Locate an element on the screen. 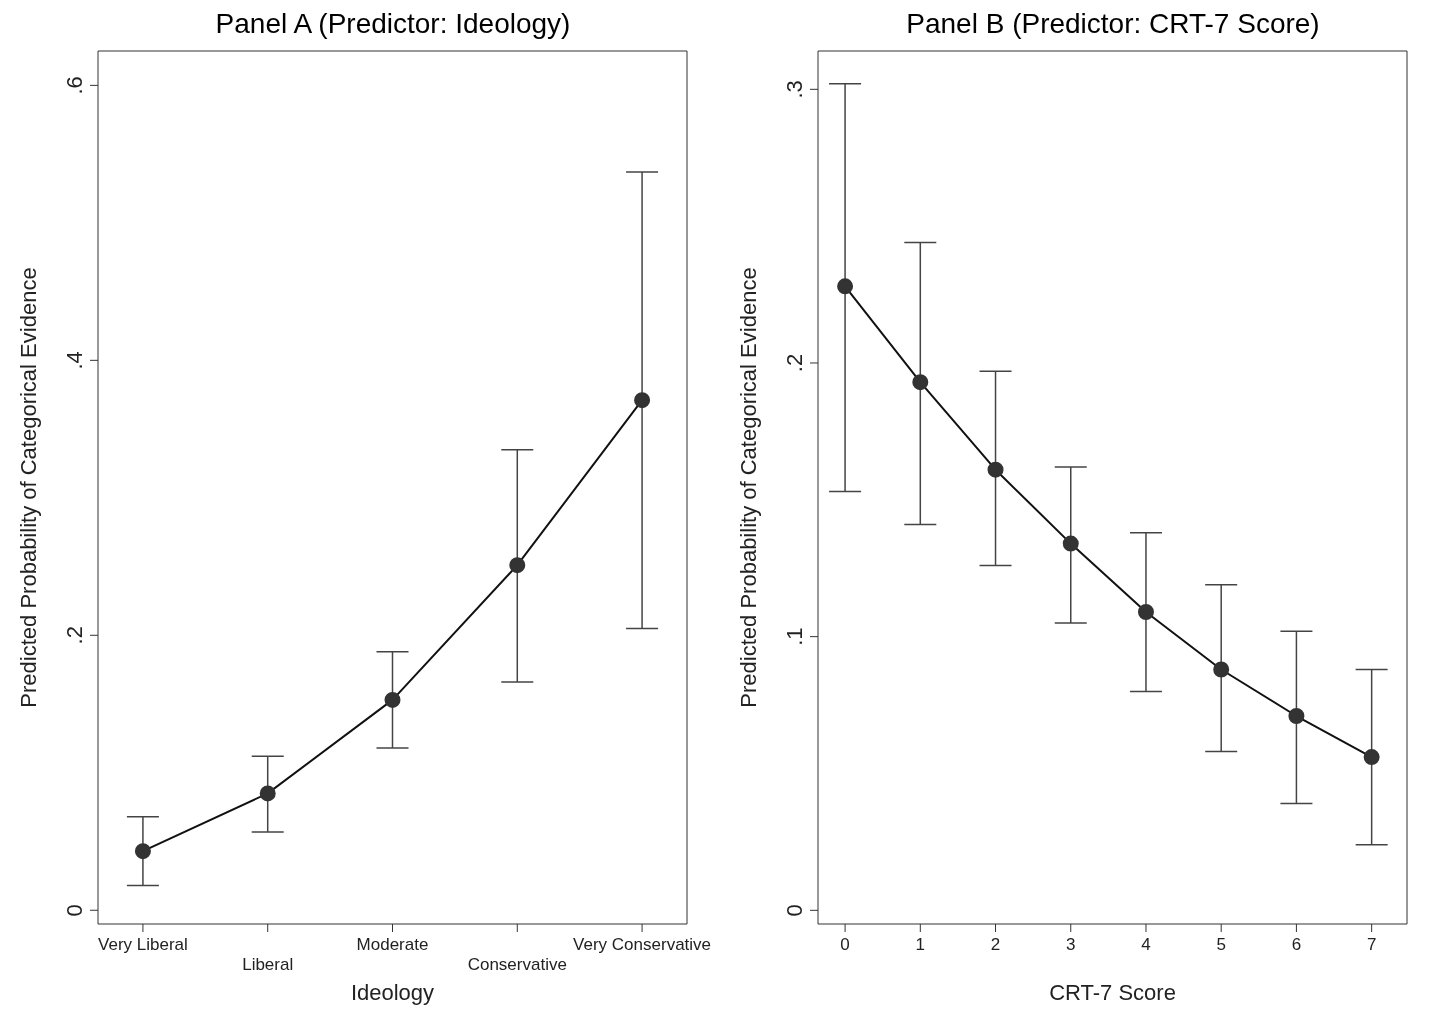 Image resolution: width=1446 pixels, height=1022 pixels. x-axis-title: Ideology is located at coordinates (392, 992).